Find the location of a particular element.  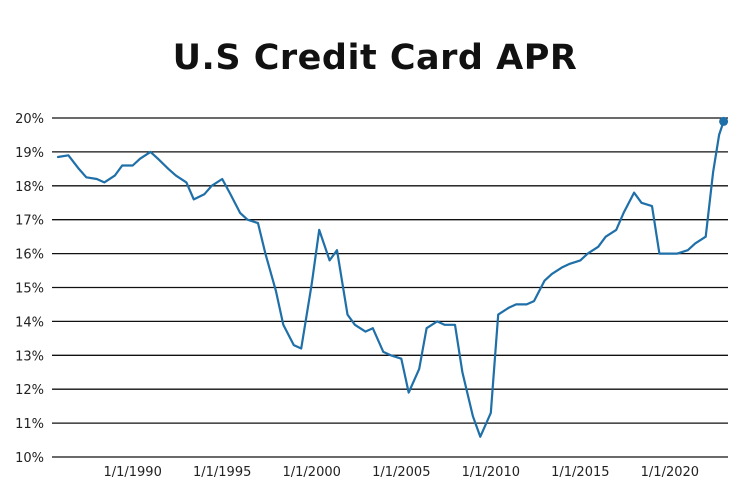

x-tick-label: 1/1/2000 is located at coordinates (312, 472).